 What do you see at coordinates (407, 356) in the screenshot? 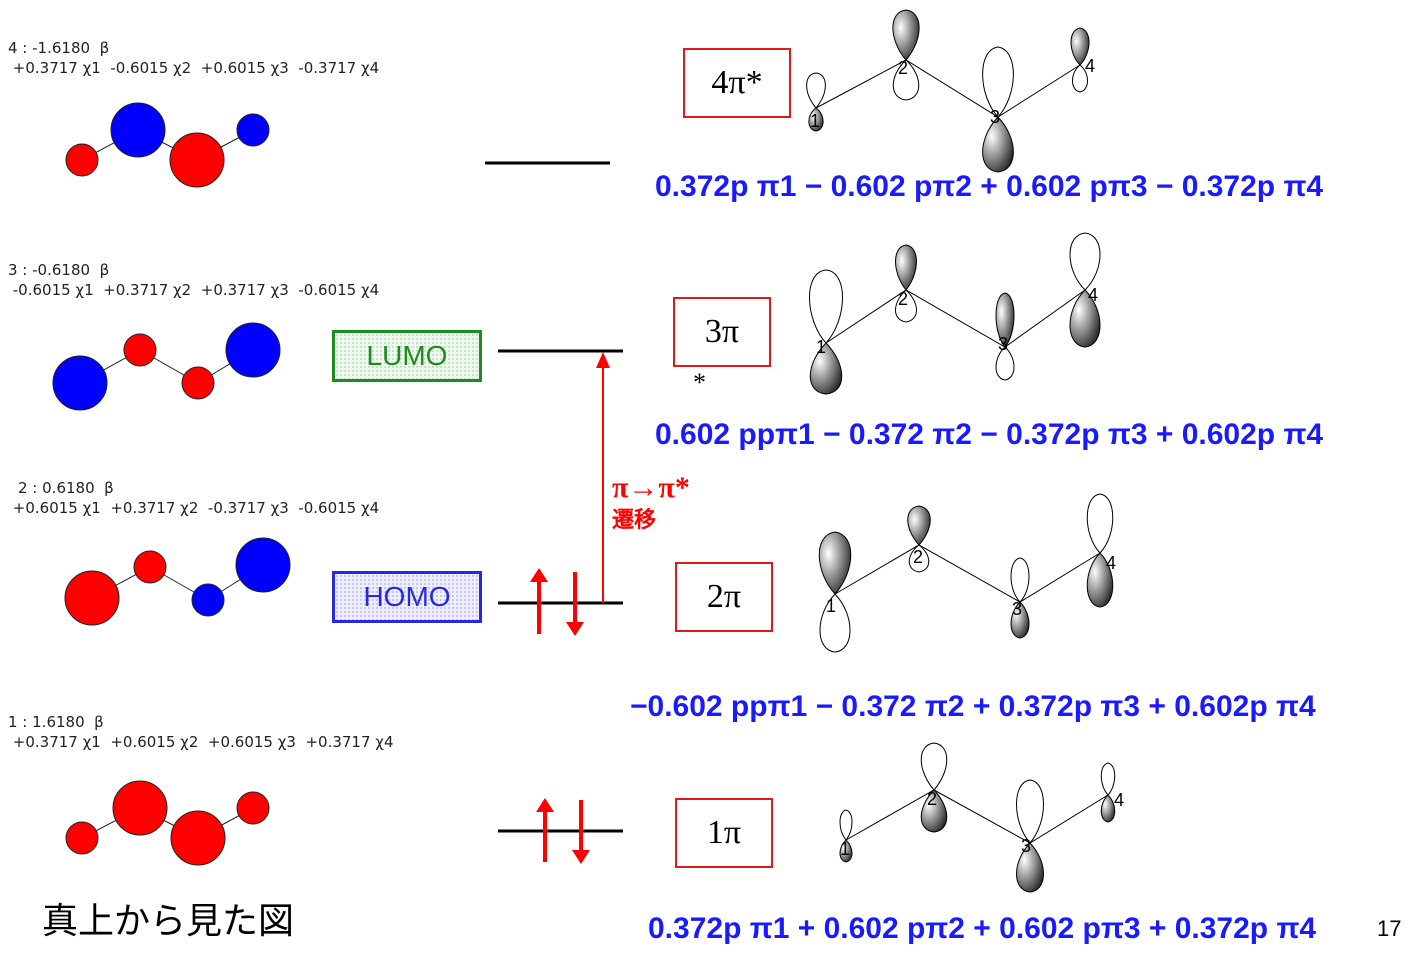
I see `lumo-tag: LUMO` at bounding box center [407, 356].